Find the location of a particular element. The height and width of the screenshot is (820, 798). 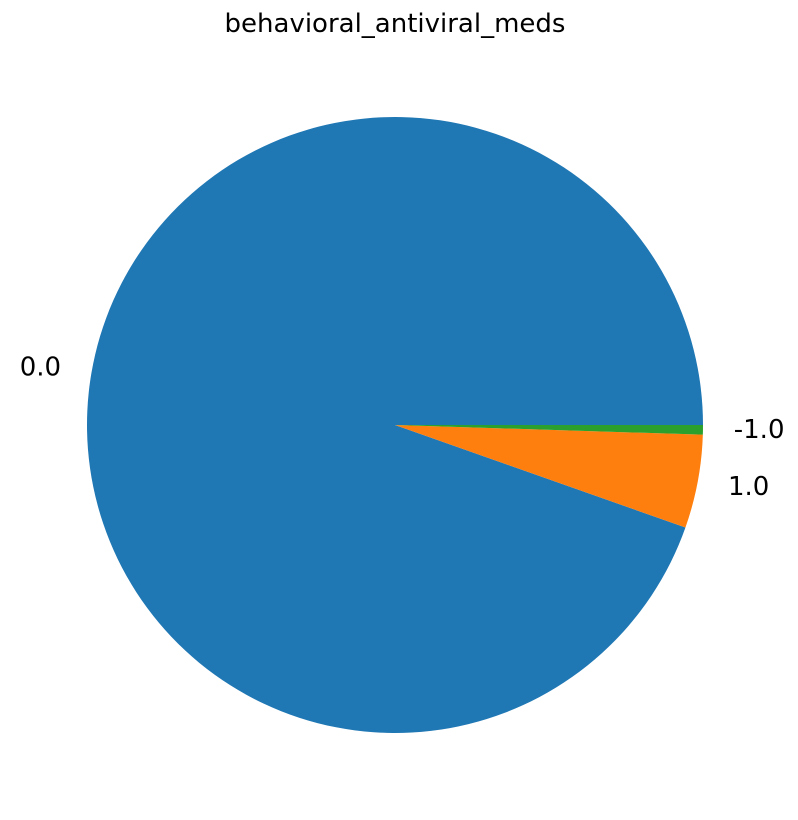

pie-slice-label: -1.0 is located at coordinates (759, 430).